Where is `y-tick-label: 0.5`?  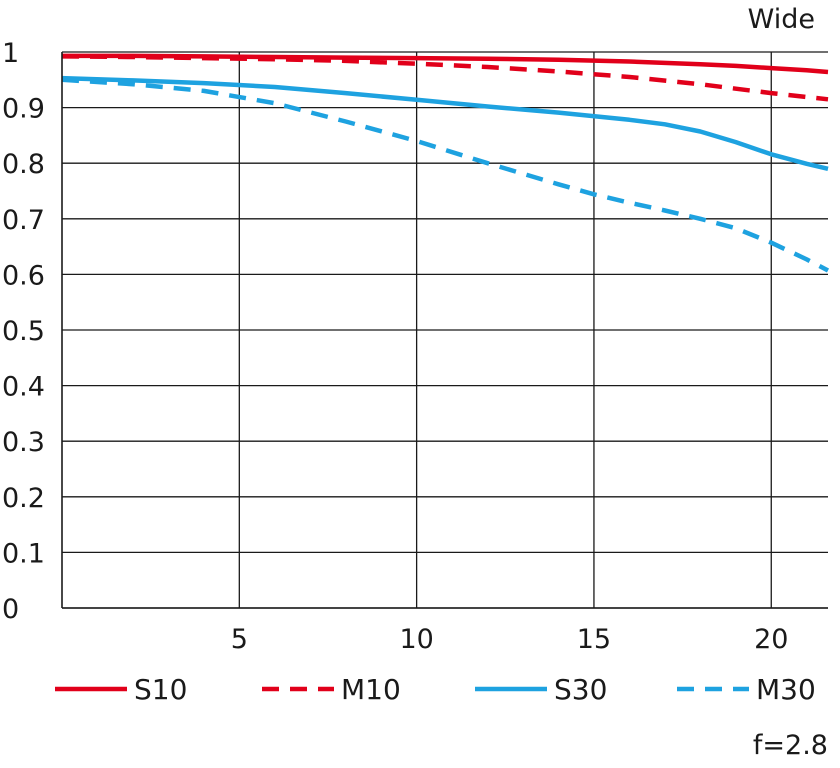
y-tick-label: 0.5 is located at coordinates (23, 331).